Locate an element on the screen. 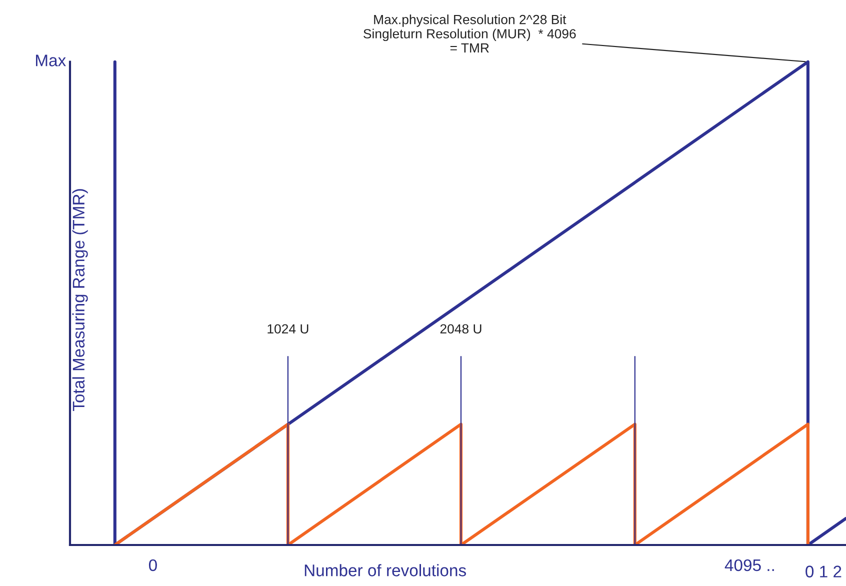 The width and height of the screenshot is (846, 586). y-axis-title: Total Measuring Range (TMR) is located at coordinates (80, 300).